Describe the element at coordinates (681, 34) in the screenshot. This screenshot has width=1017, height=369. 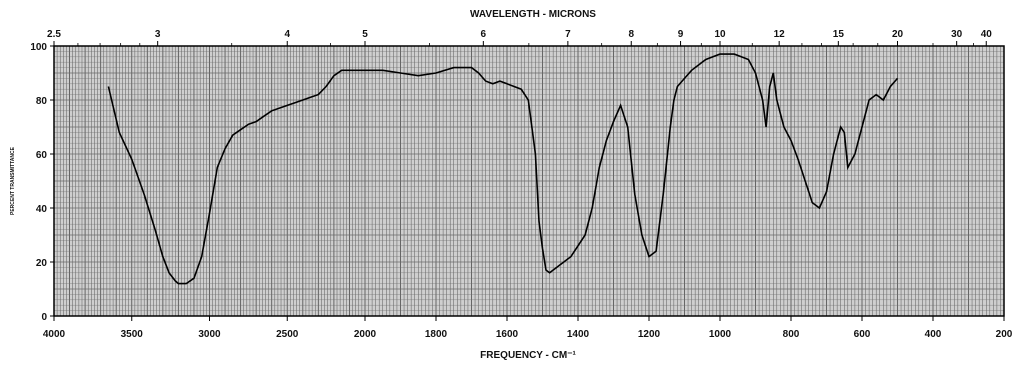
I see `top-tick-label: 9` at that location.